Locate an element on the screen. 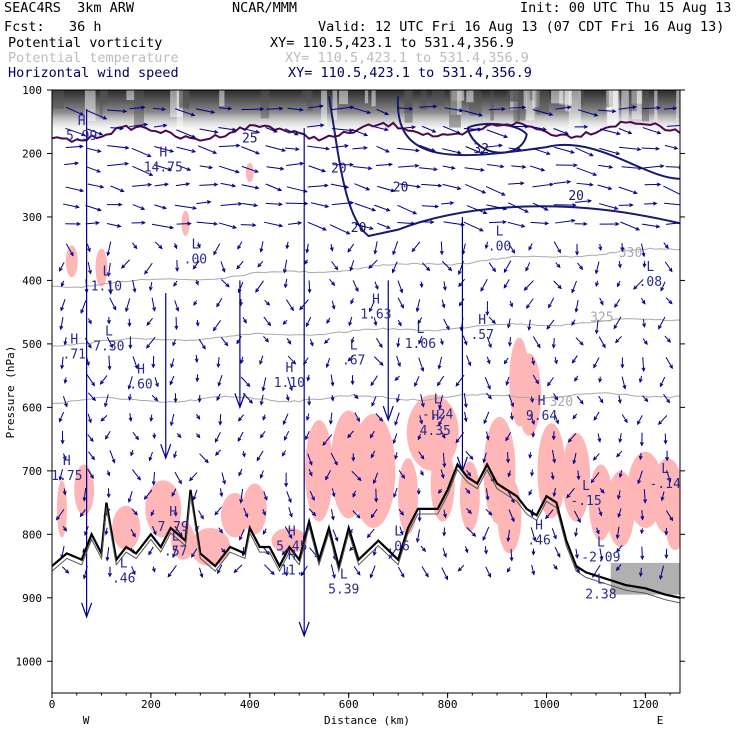 The height and width of the screenshot is (740, 740). hl-marker: H1.63 is located at coordinates (375, 308).